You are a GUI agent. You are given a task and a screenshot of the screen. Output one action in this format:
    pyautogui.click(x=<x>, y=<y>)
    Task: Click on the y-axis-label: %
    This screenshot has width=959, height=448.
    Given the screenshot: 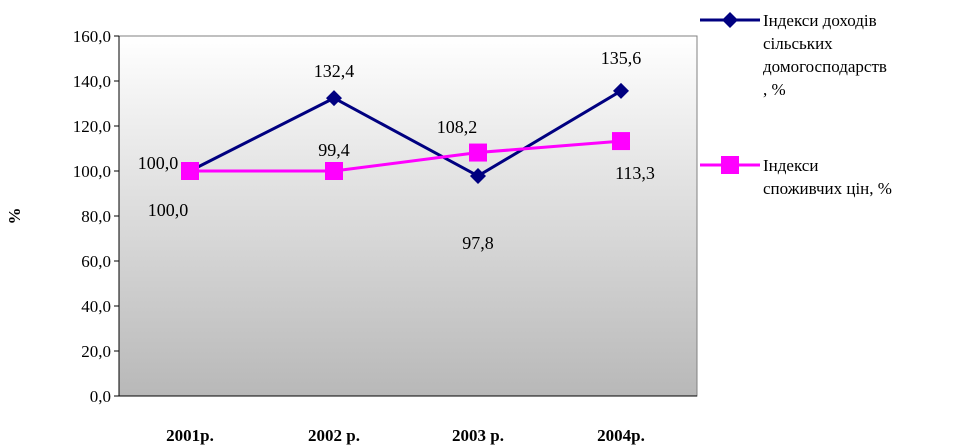 What is the action you would take?
    pyautogui.click(x=14, y=216)
    